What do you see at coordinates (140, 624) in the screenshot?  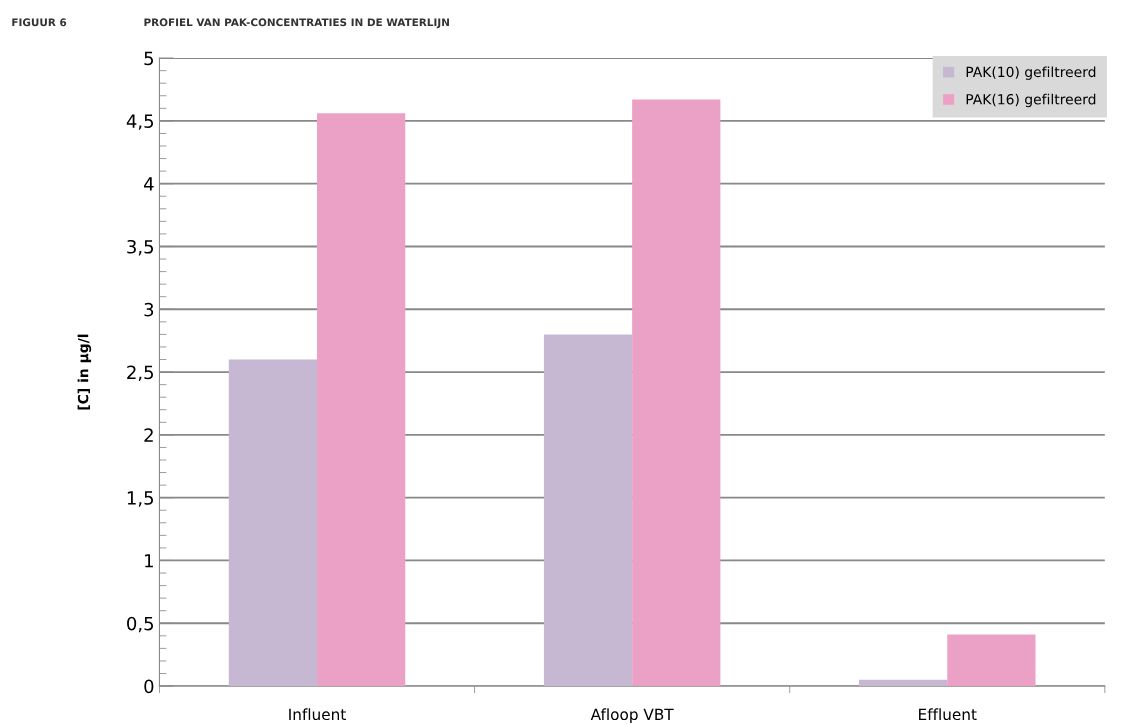 I see `y-tick-label: 0,5` at bounding box center [140, 624].